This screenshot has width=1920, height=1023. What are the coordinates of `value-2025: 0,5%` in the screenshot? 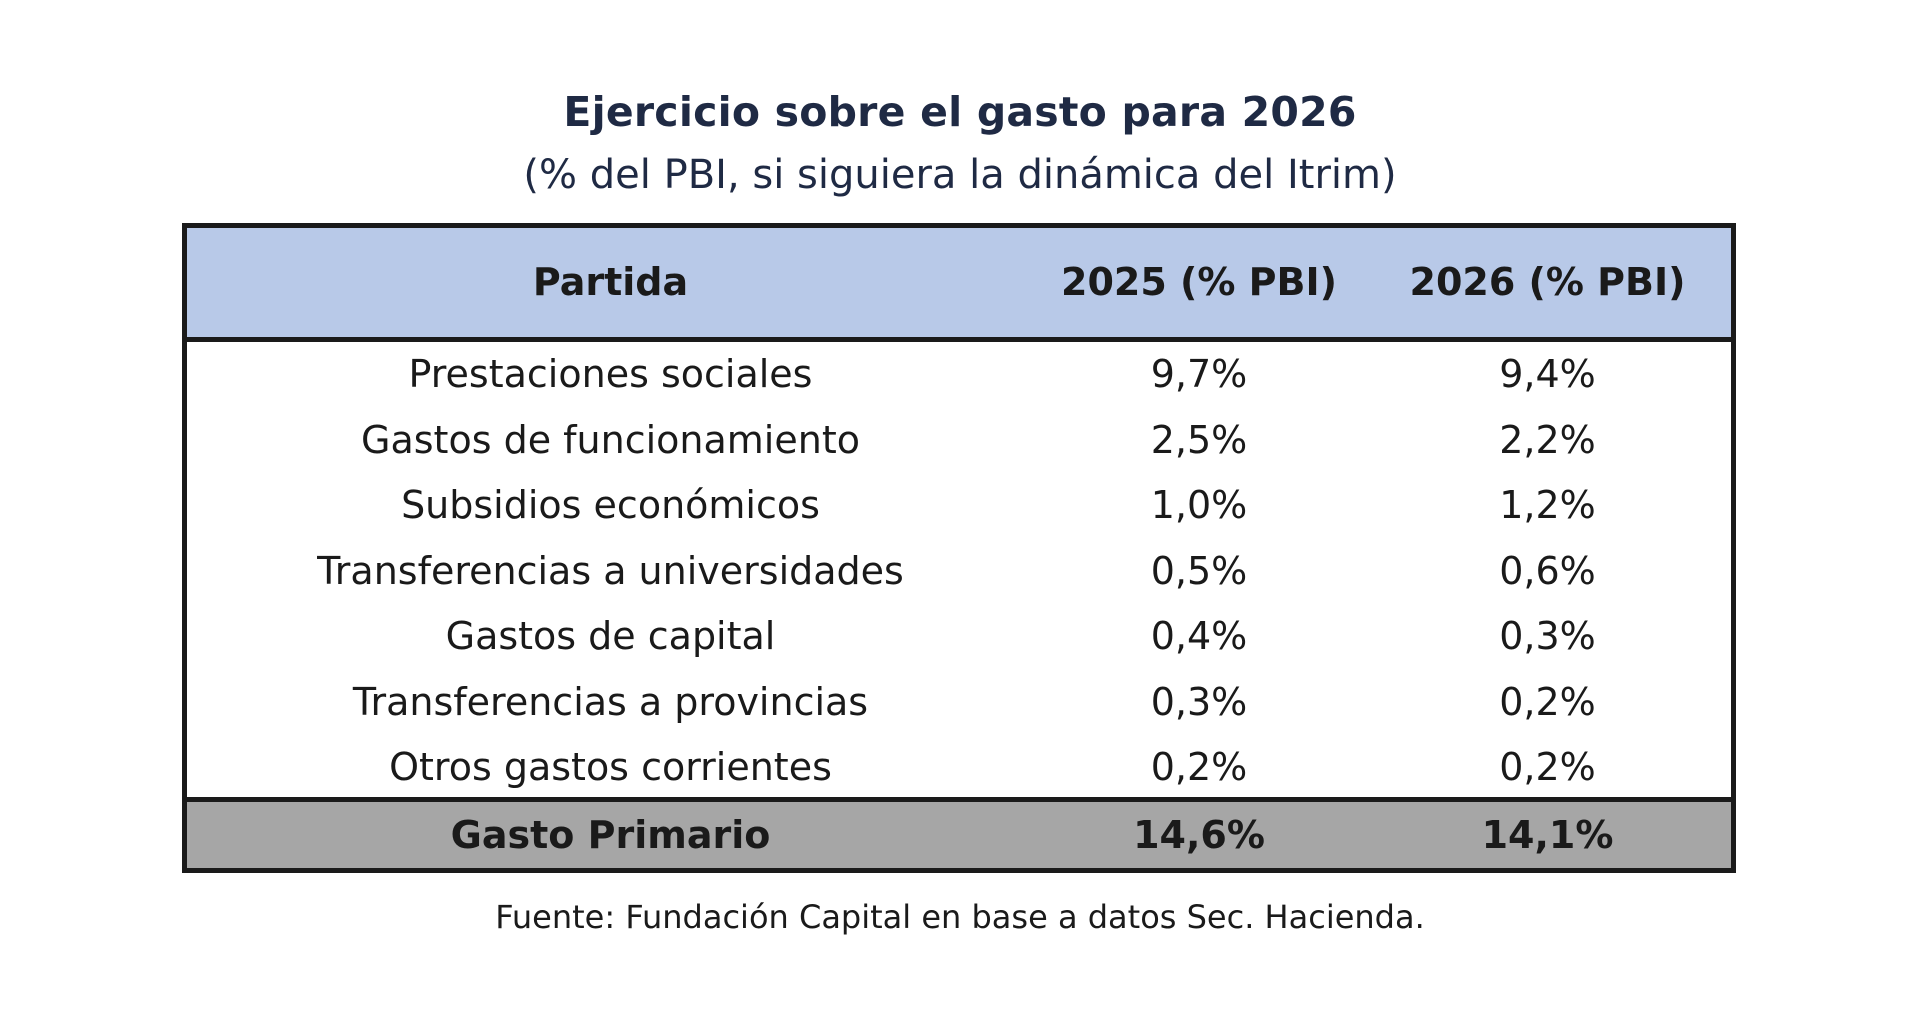 It's located at (1199, 570).